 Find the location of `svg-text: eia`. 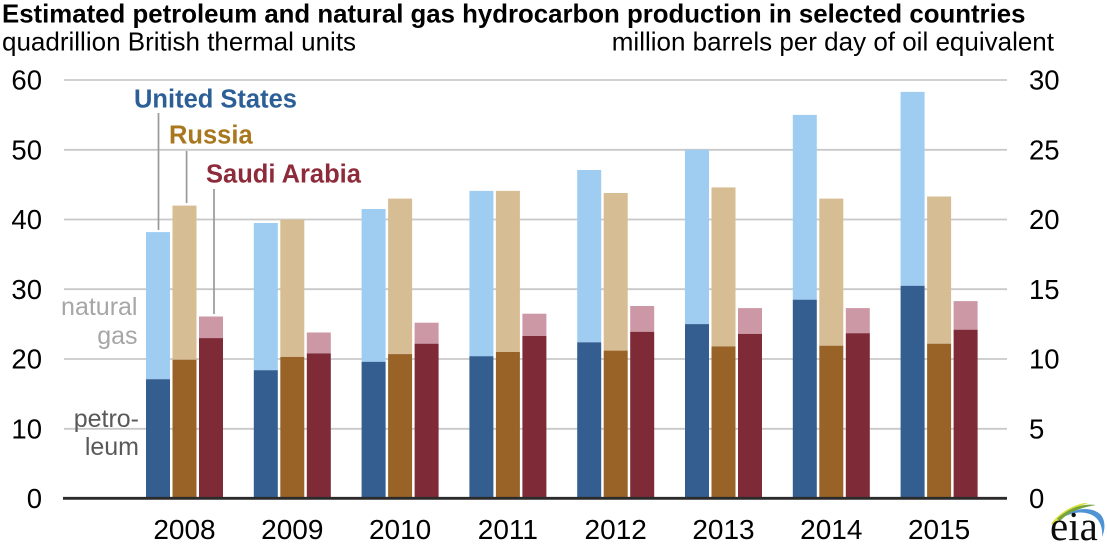

svg-text: eia is located at coordinates (1074, 525).